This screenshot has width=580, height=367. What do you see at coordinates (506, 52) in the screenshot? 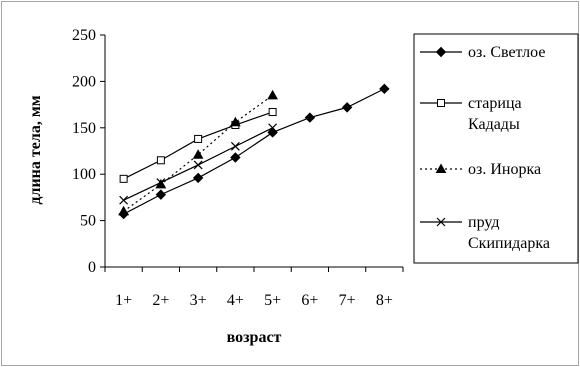
I see `legend-label: оз. Светлое` at bounding box center [506, 52].